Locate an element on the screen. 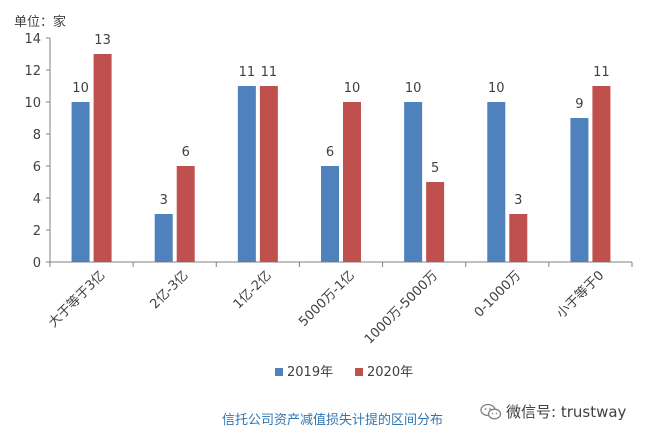 The height and width of the screenshot is (442, 652). x-tick-label: 0-1000万 is located at coordinates (498, 294).